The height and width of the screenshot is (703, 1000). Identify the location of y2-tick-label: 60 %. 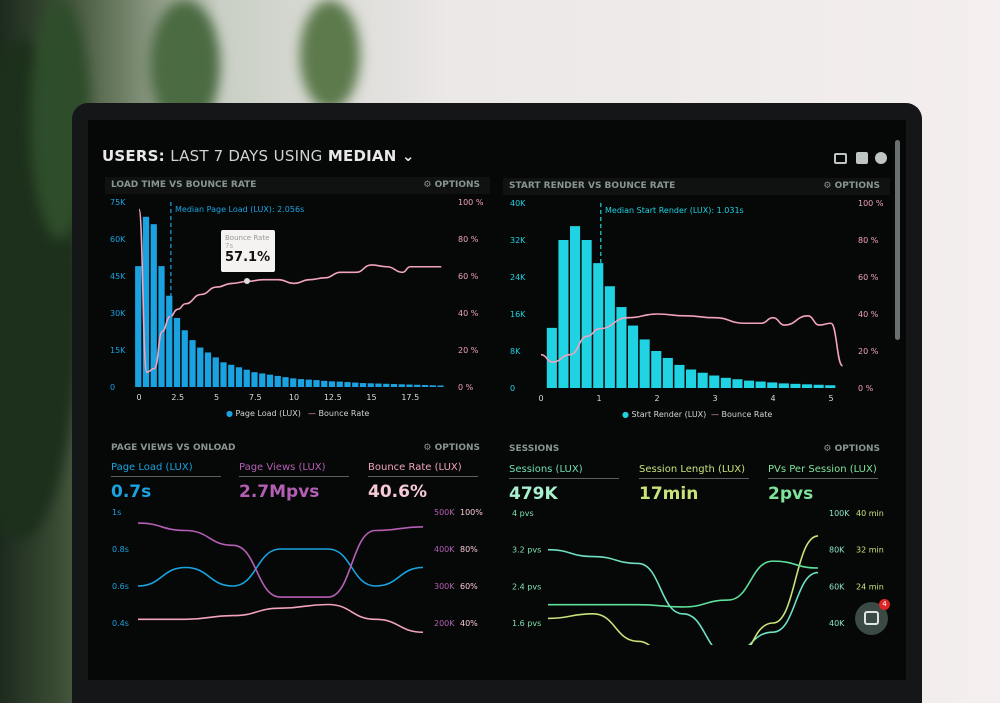
(868, 277).